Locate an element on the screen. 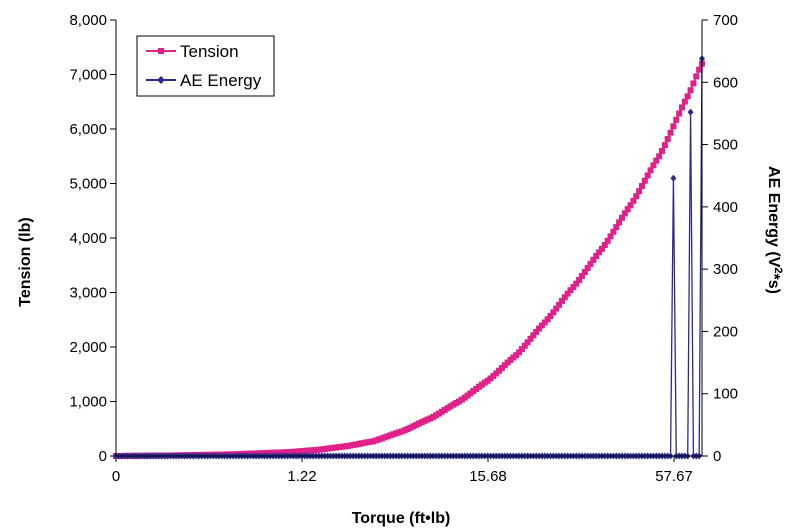 This screenshot has width=788, height=531. y2-axis-title: AE Energy (V2*s) is located at coordinates (774, 230).